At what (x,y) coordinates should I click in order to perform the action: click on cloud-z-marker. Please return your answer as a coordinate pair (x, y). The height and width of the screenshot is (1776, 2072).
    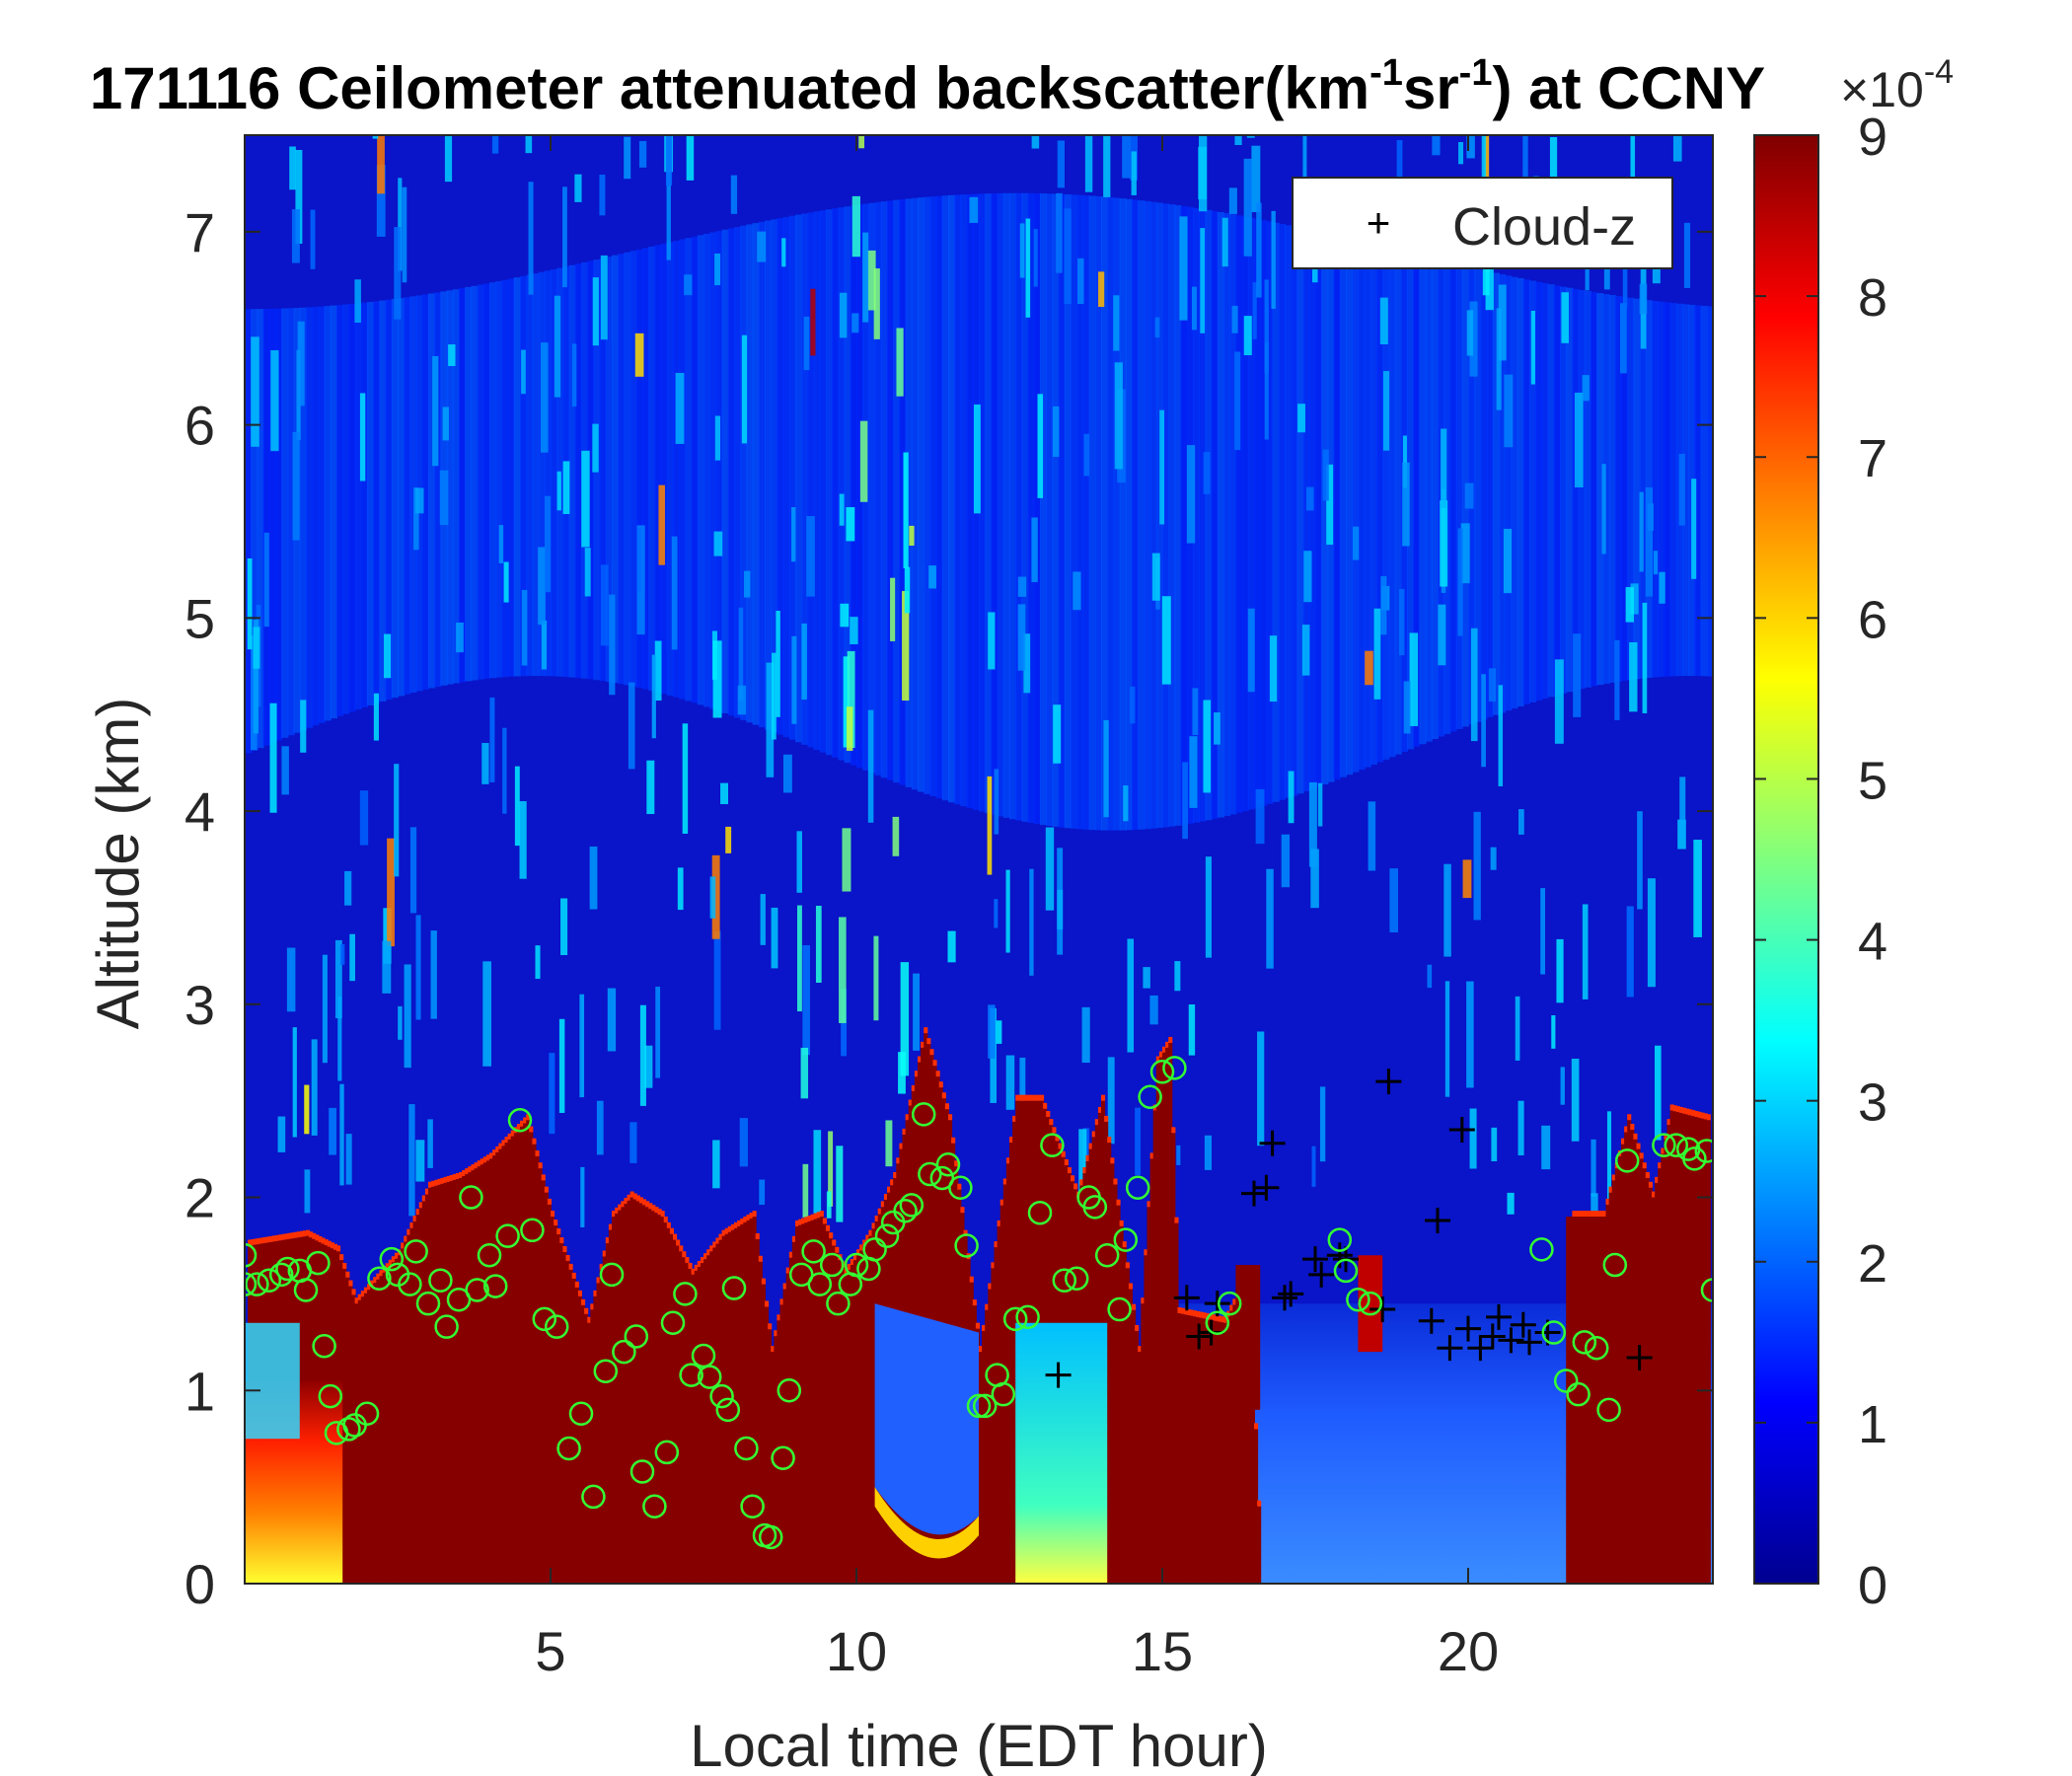
    Looking at the image, I should click on (1340, 1255).